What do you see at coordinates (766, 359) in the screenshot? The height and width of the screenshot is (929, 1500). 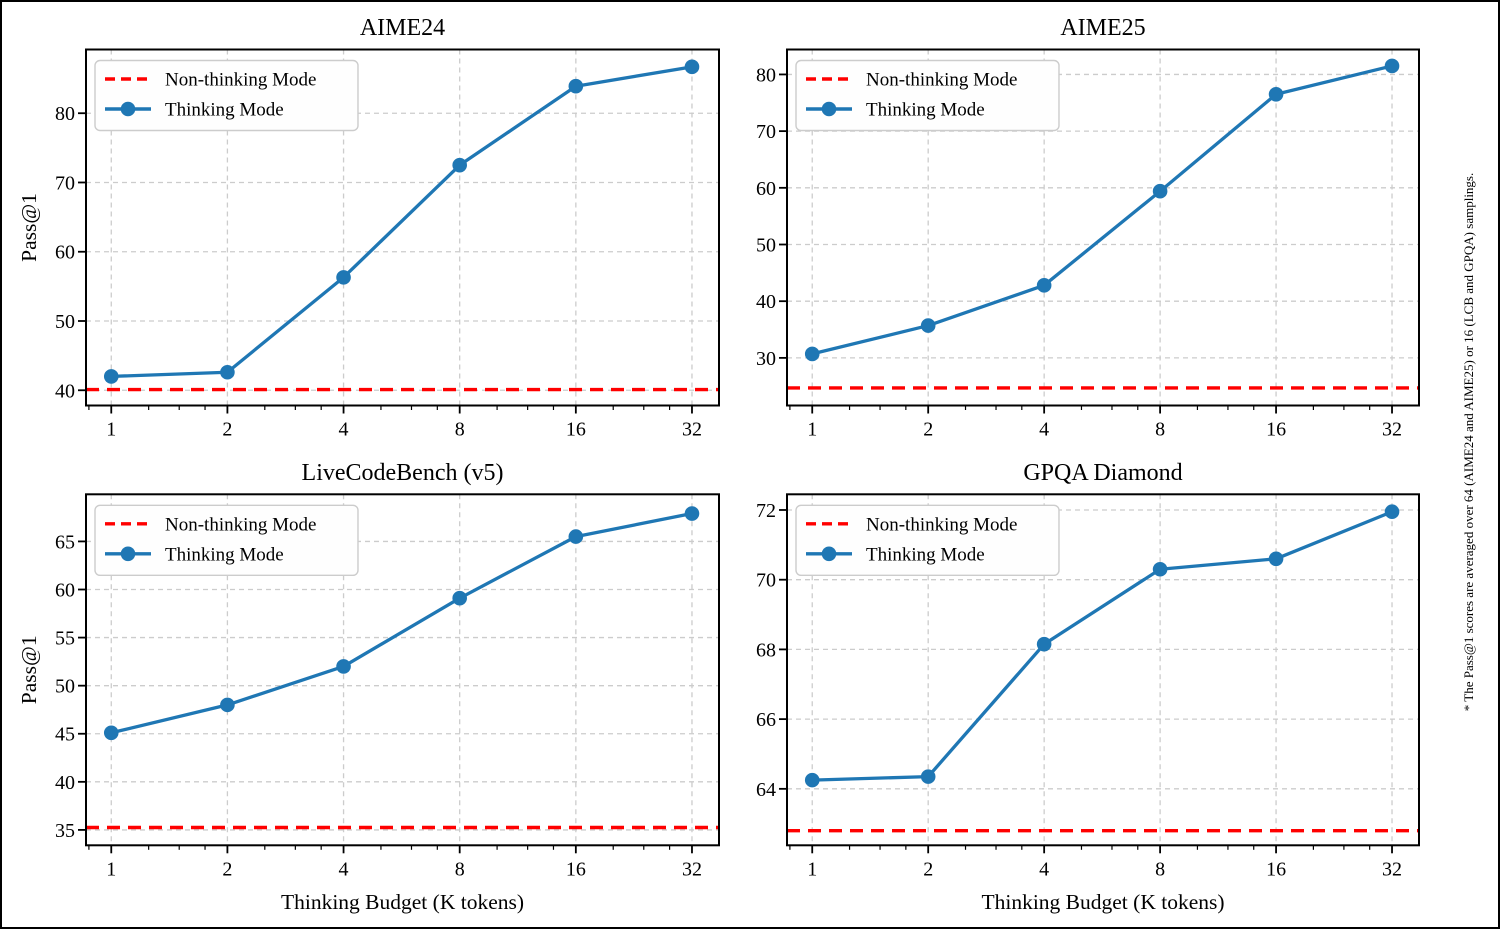 I see `y-tick-label: 30` at bounding box center [766, 359].